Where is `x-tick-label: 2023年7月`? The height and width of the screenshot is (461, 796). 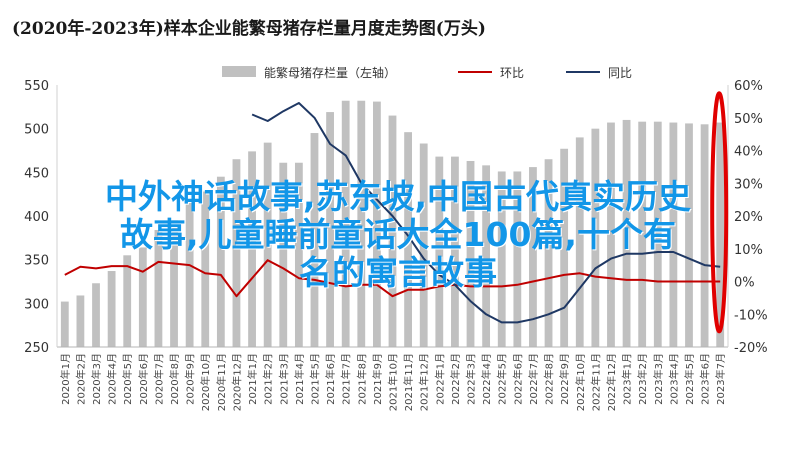 x-tick-label: 2023年7月 is located at coordinates (720, 379).